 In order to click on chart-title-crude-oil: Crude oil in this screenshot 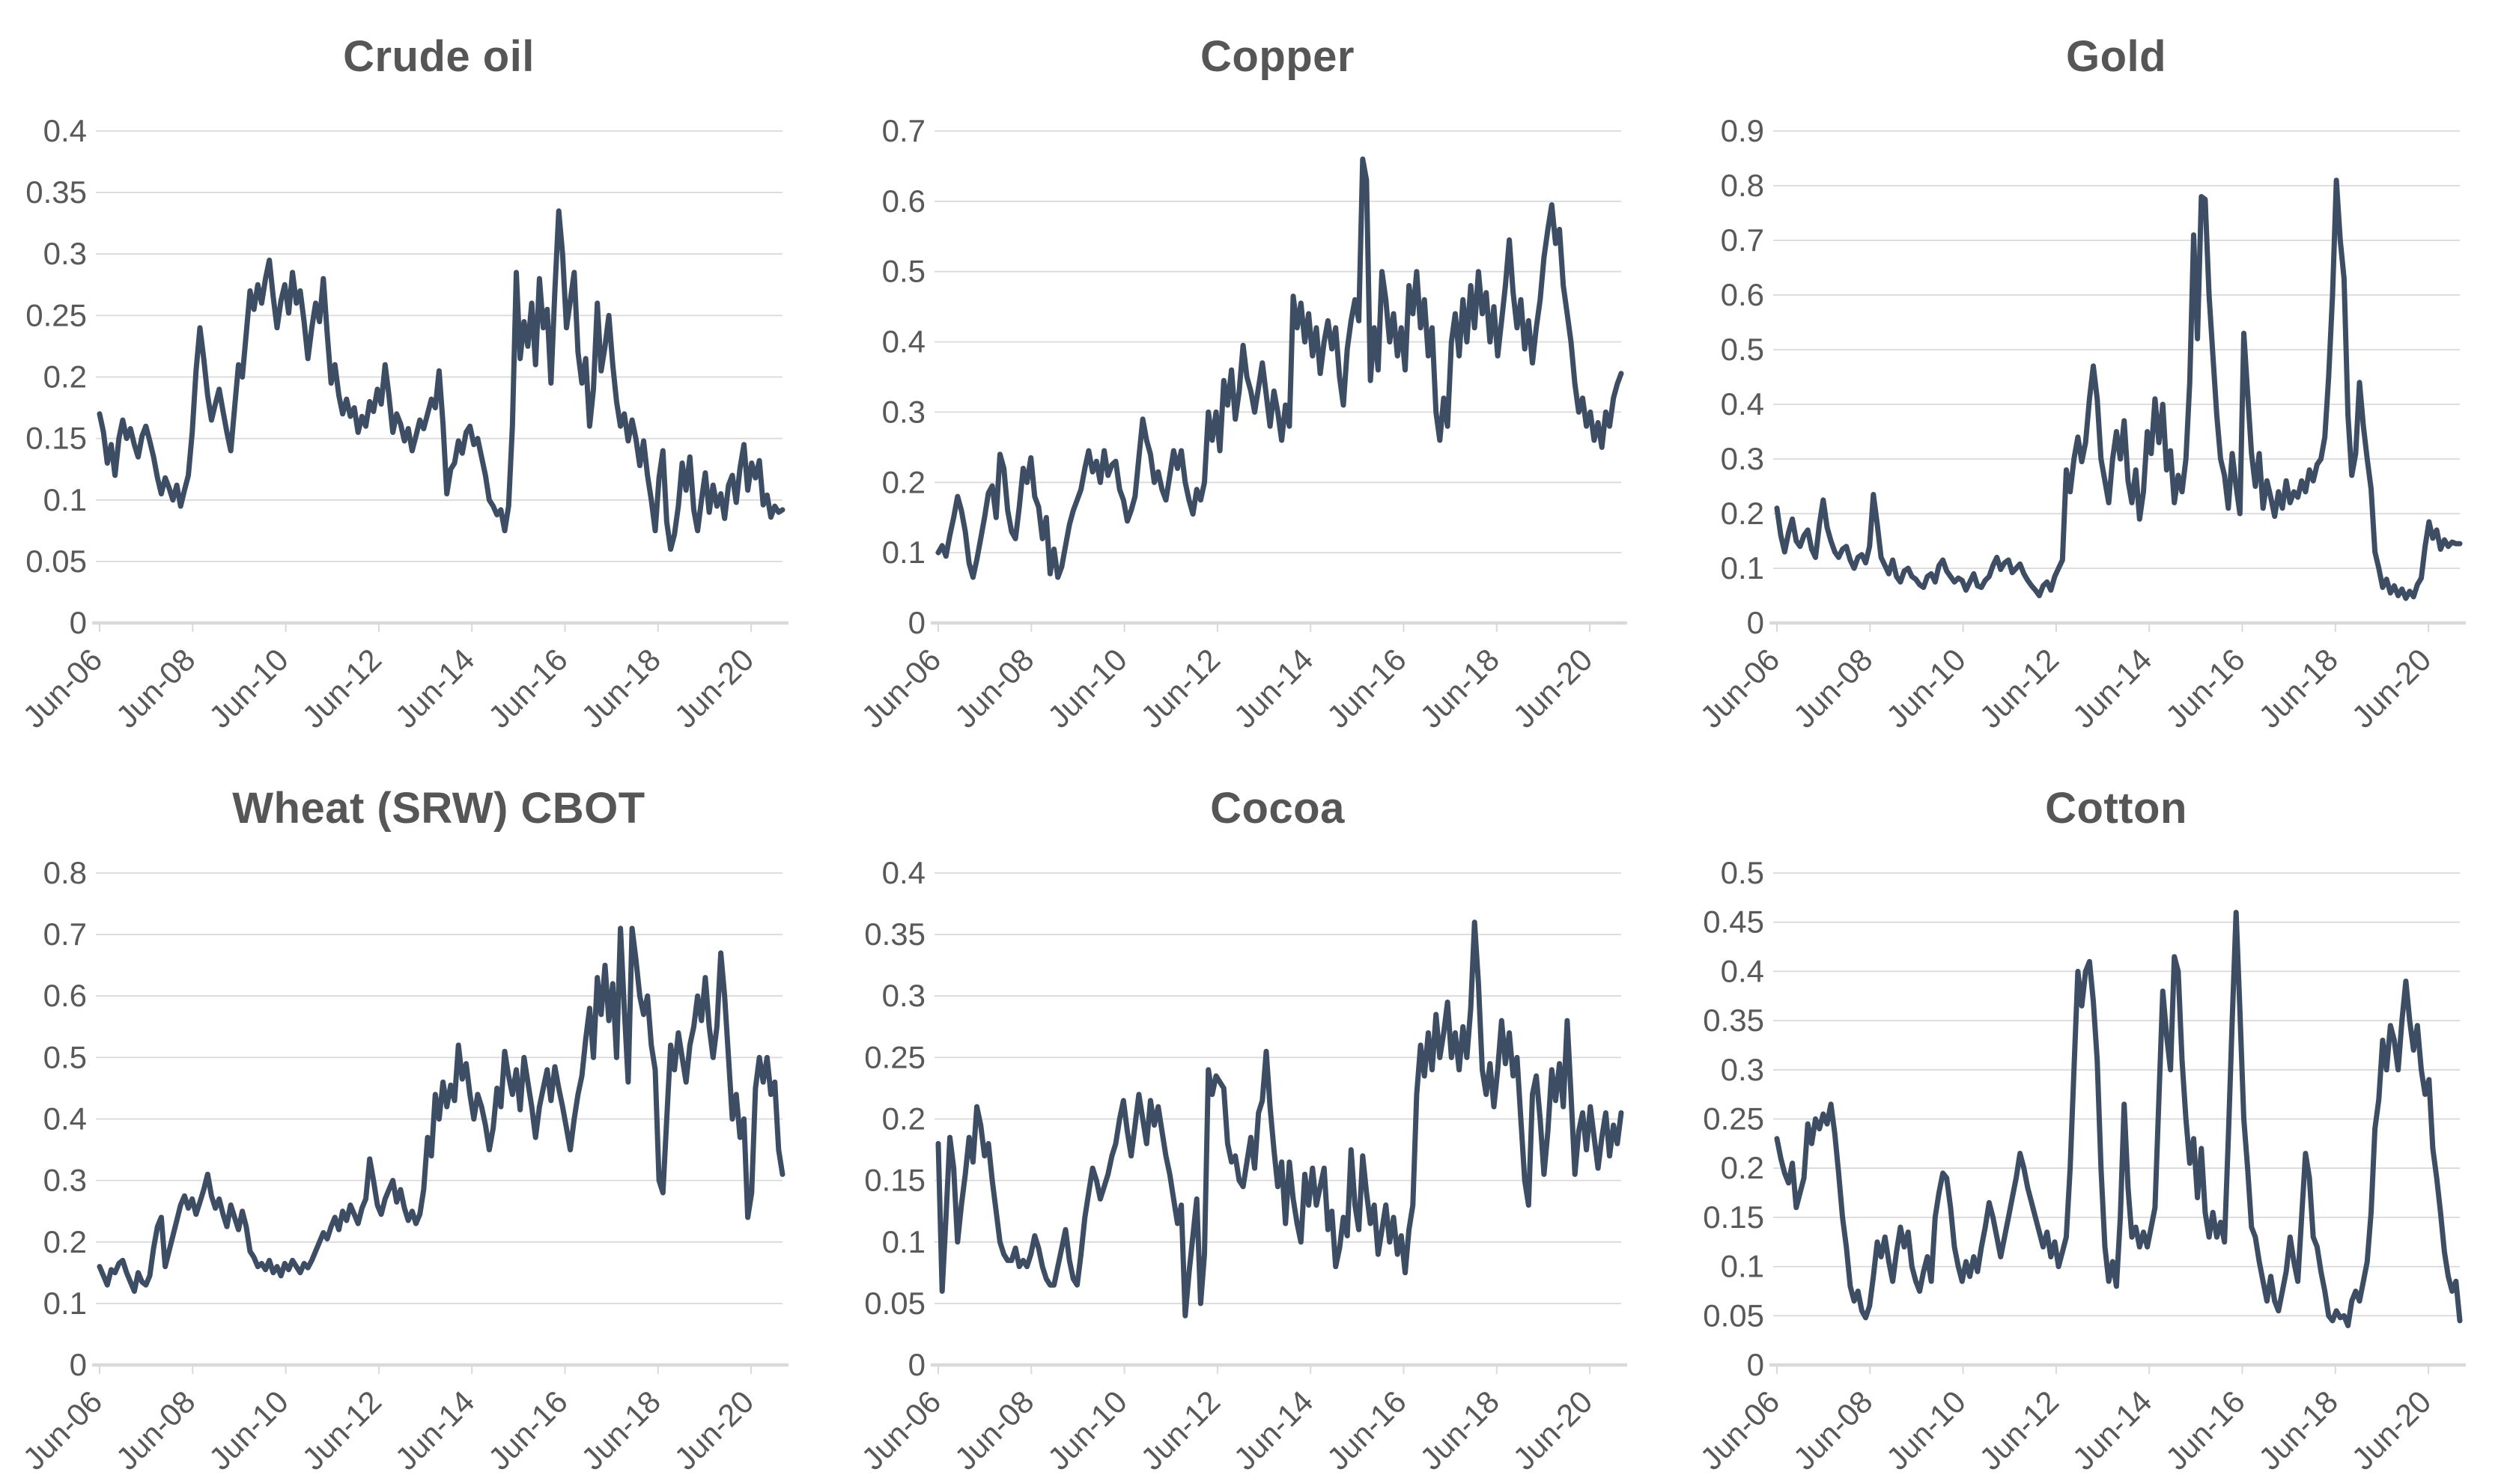, I will do `click(439, 56)`.